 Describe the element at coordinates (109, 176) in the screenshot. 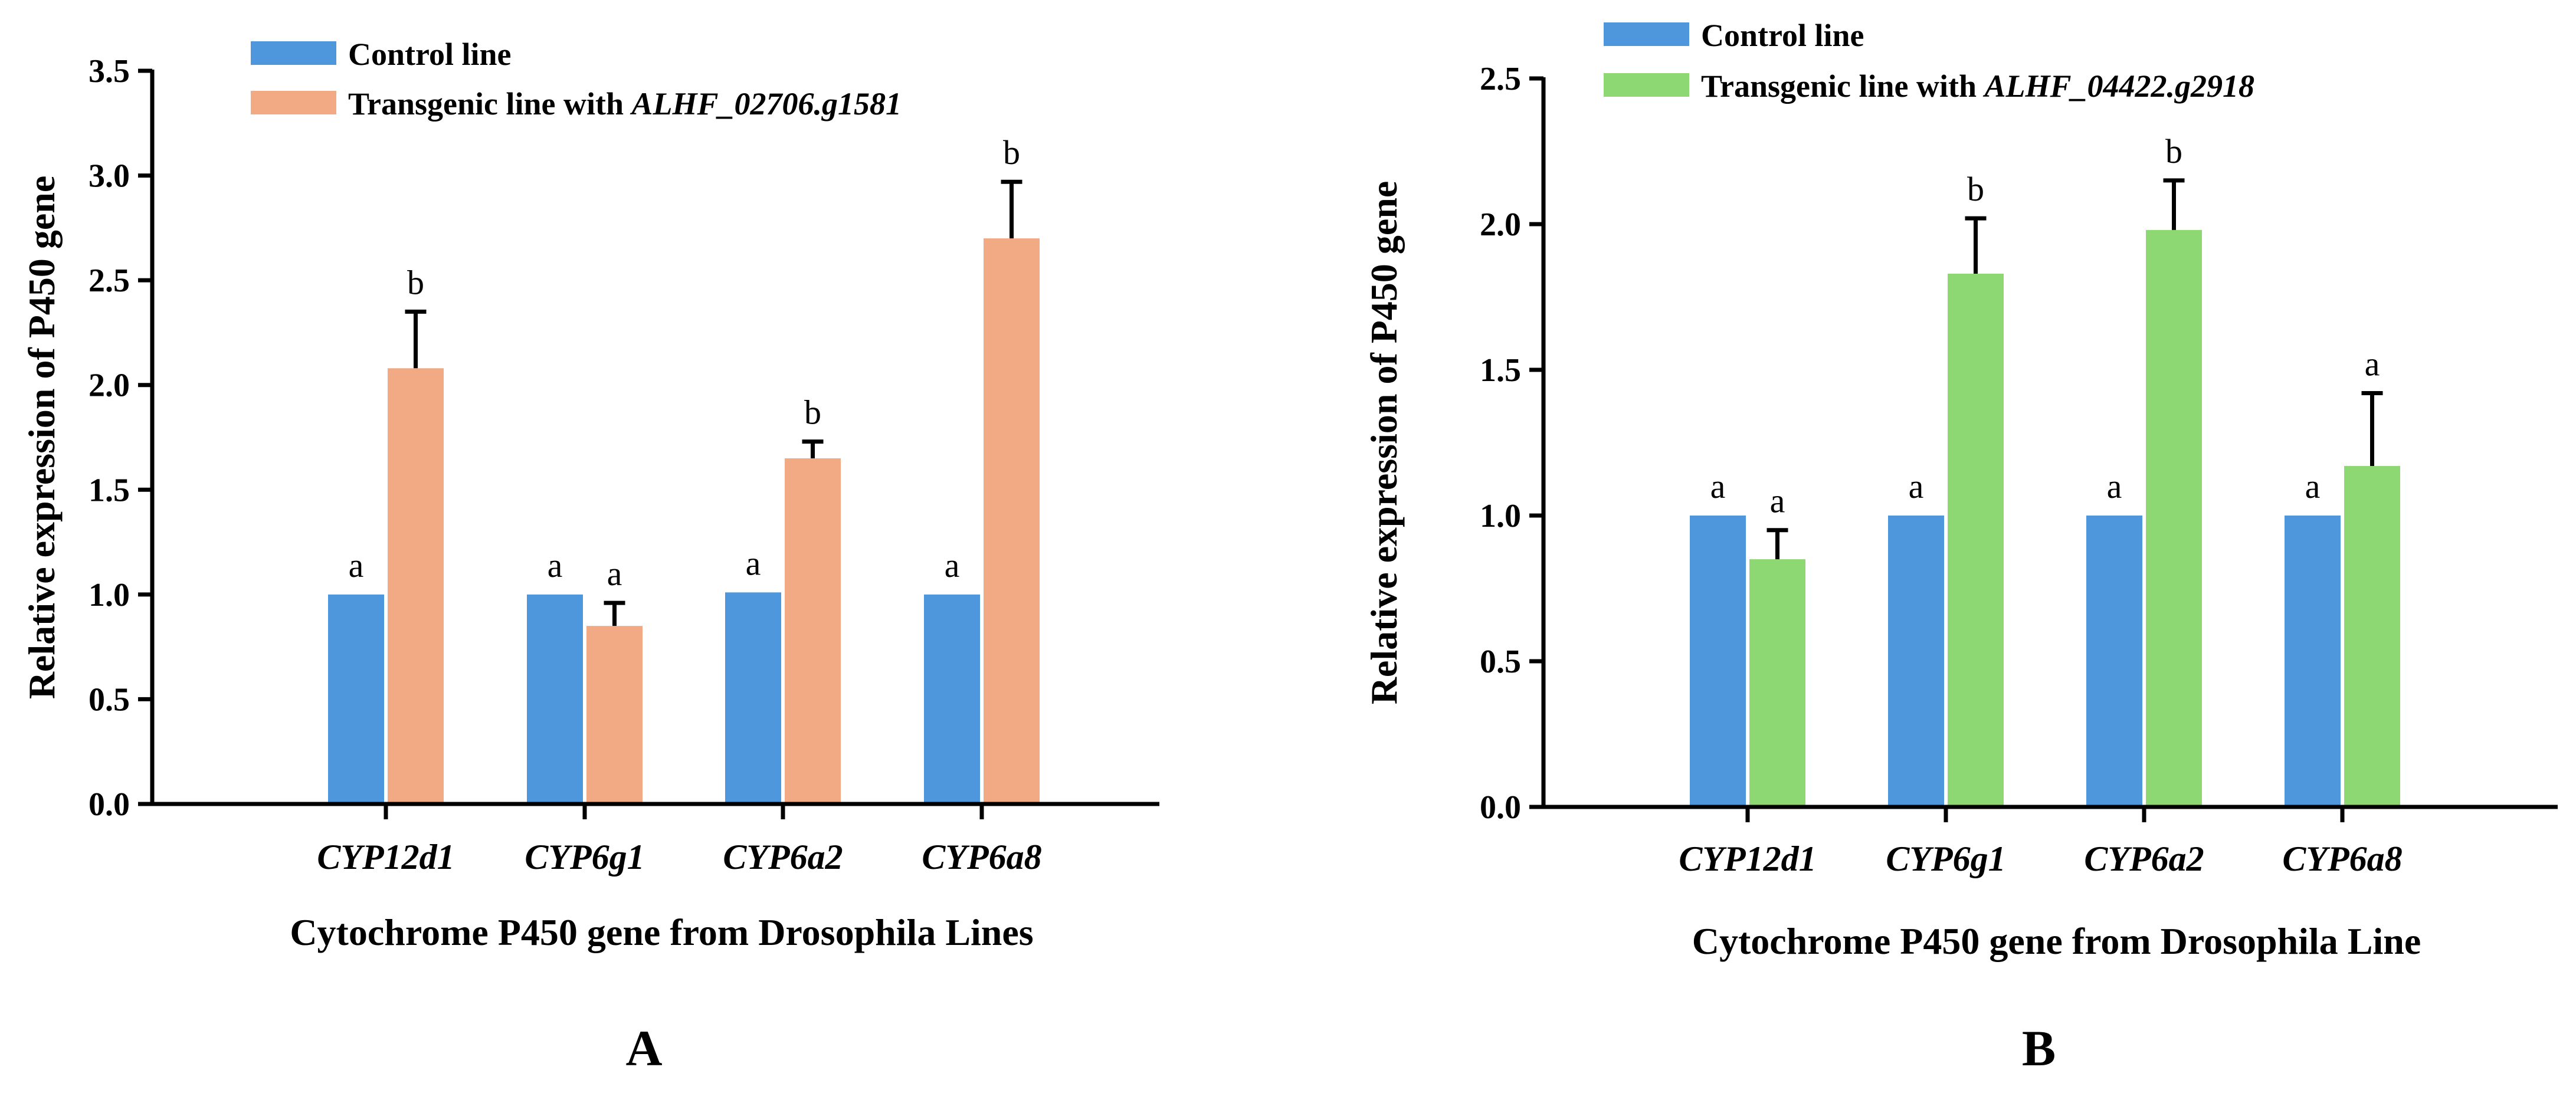

I see `y-tick-label: 3.0` at that location.